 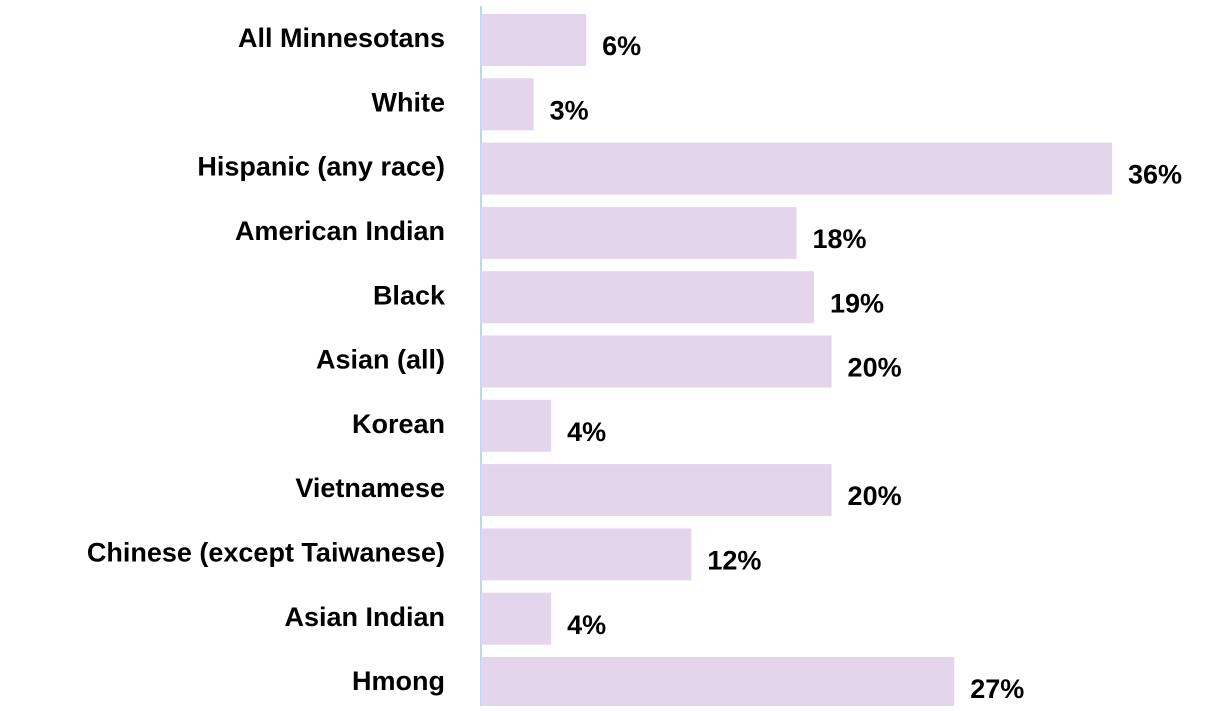 I want to click on value-label: 12%, so click(x=734, y=561).